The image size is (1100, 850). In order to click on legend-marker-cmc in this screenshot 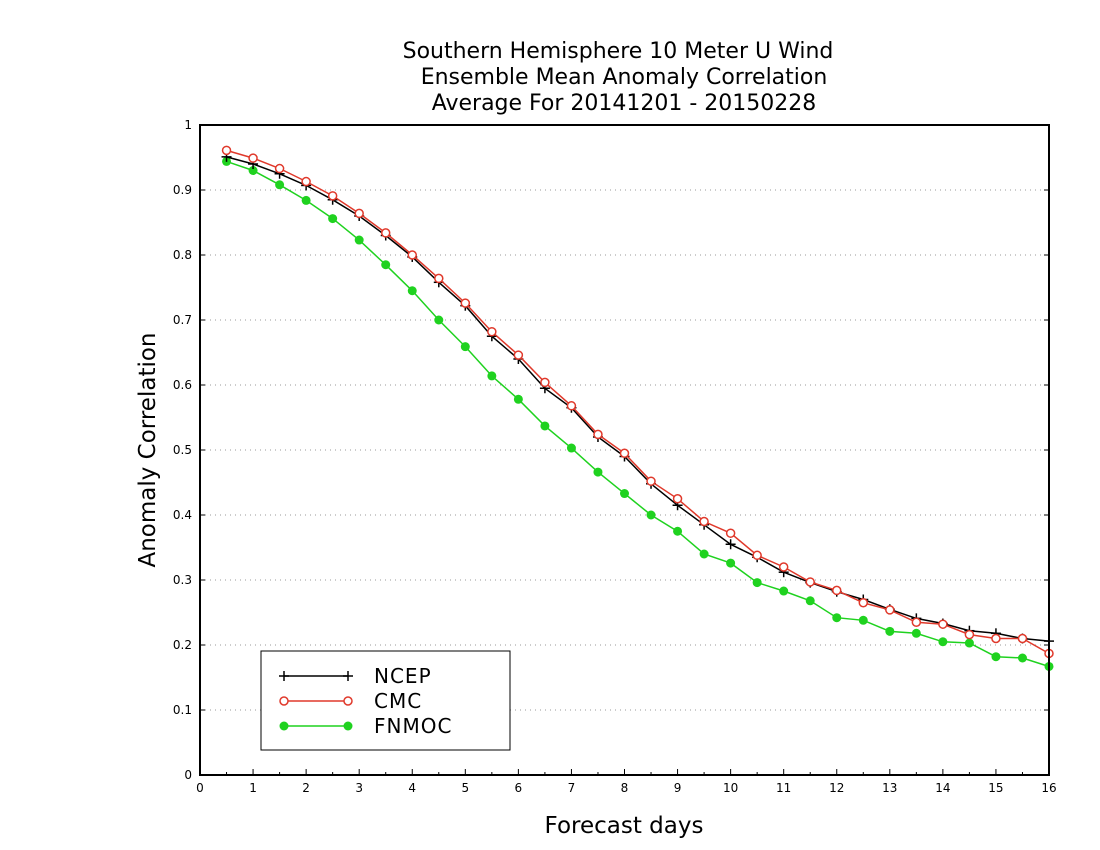, I will do `click(348, 701)`.